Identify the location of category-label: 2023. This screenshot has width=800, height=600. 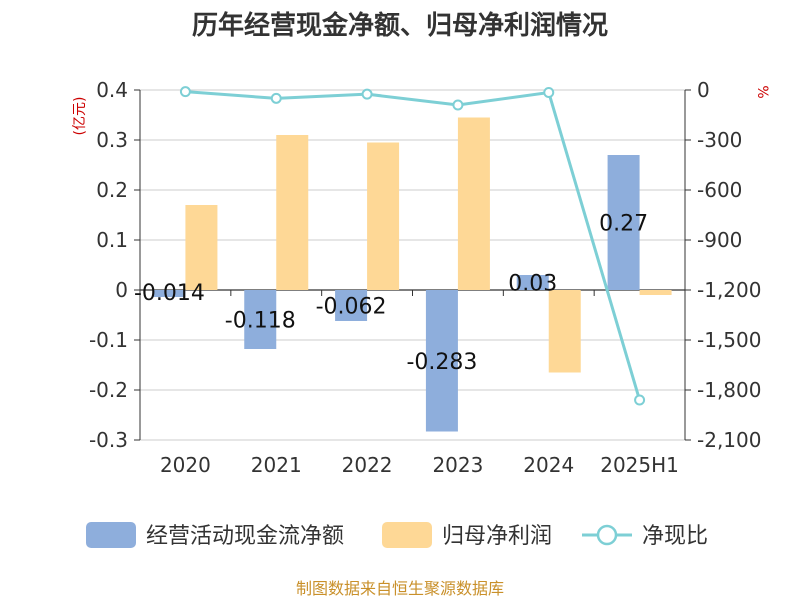
(457, 465).